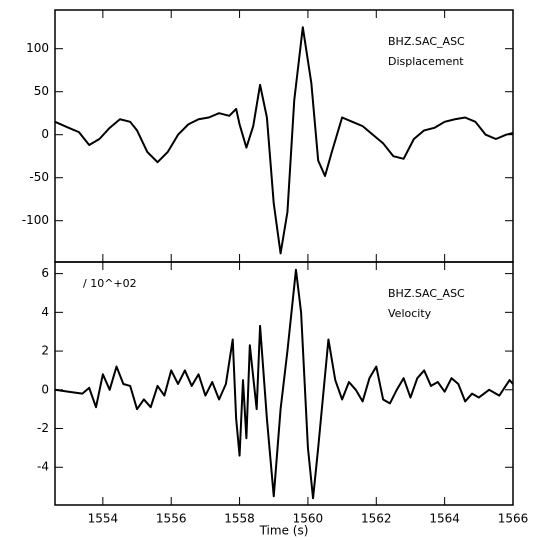 The image size is (540, 540). Describe the element at coordinates (41, 91) in the screenshot. I see `y-tick-label: 50` at that location.